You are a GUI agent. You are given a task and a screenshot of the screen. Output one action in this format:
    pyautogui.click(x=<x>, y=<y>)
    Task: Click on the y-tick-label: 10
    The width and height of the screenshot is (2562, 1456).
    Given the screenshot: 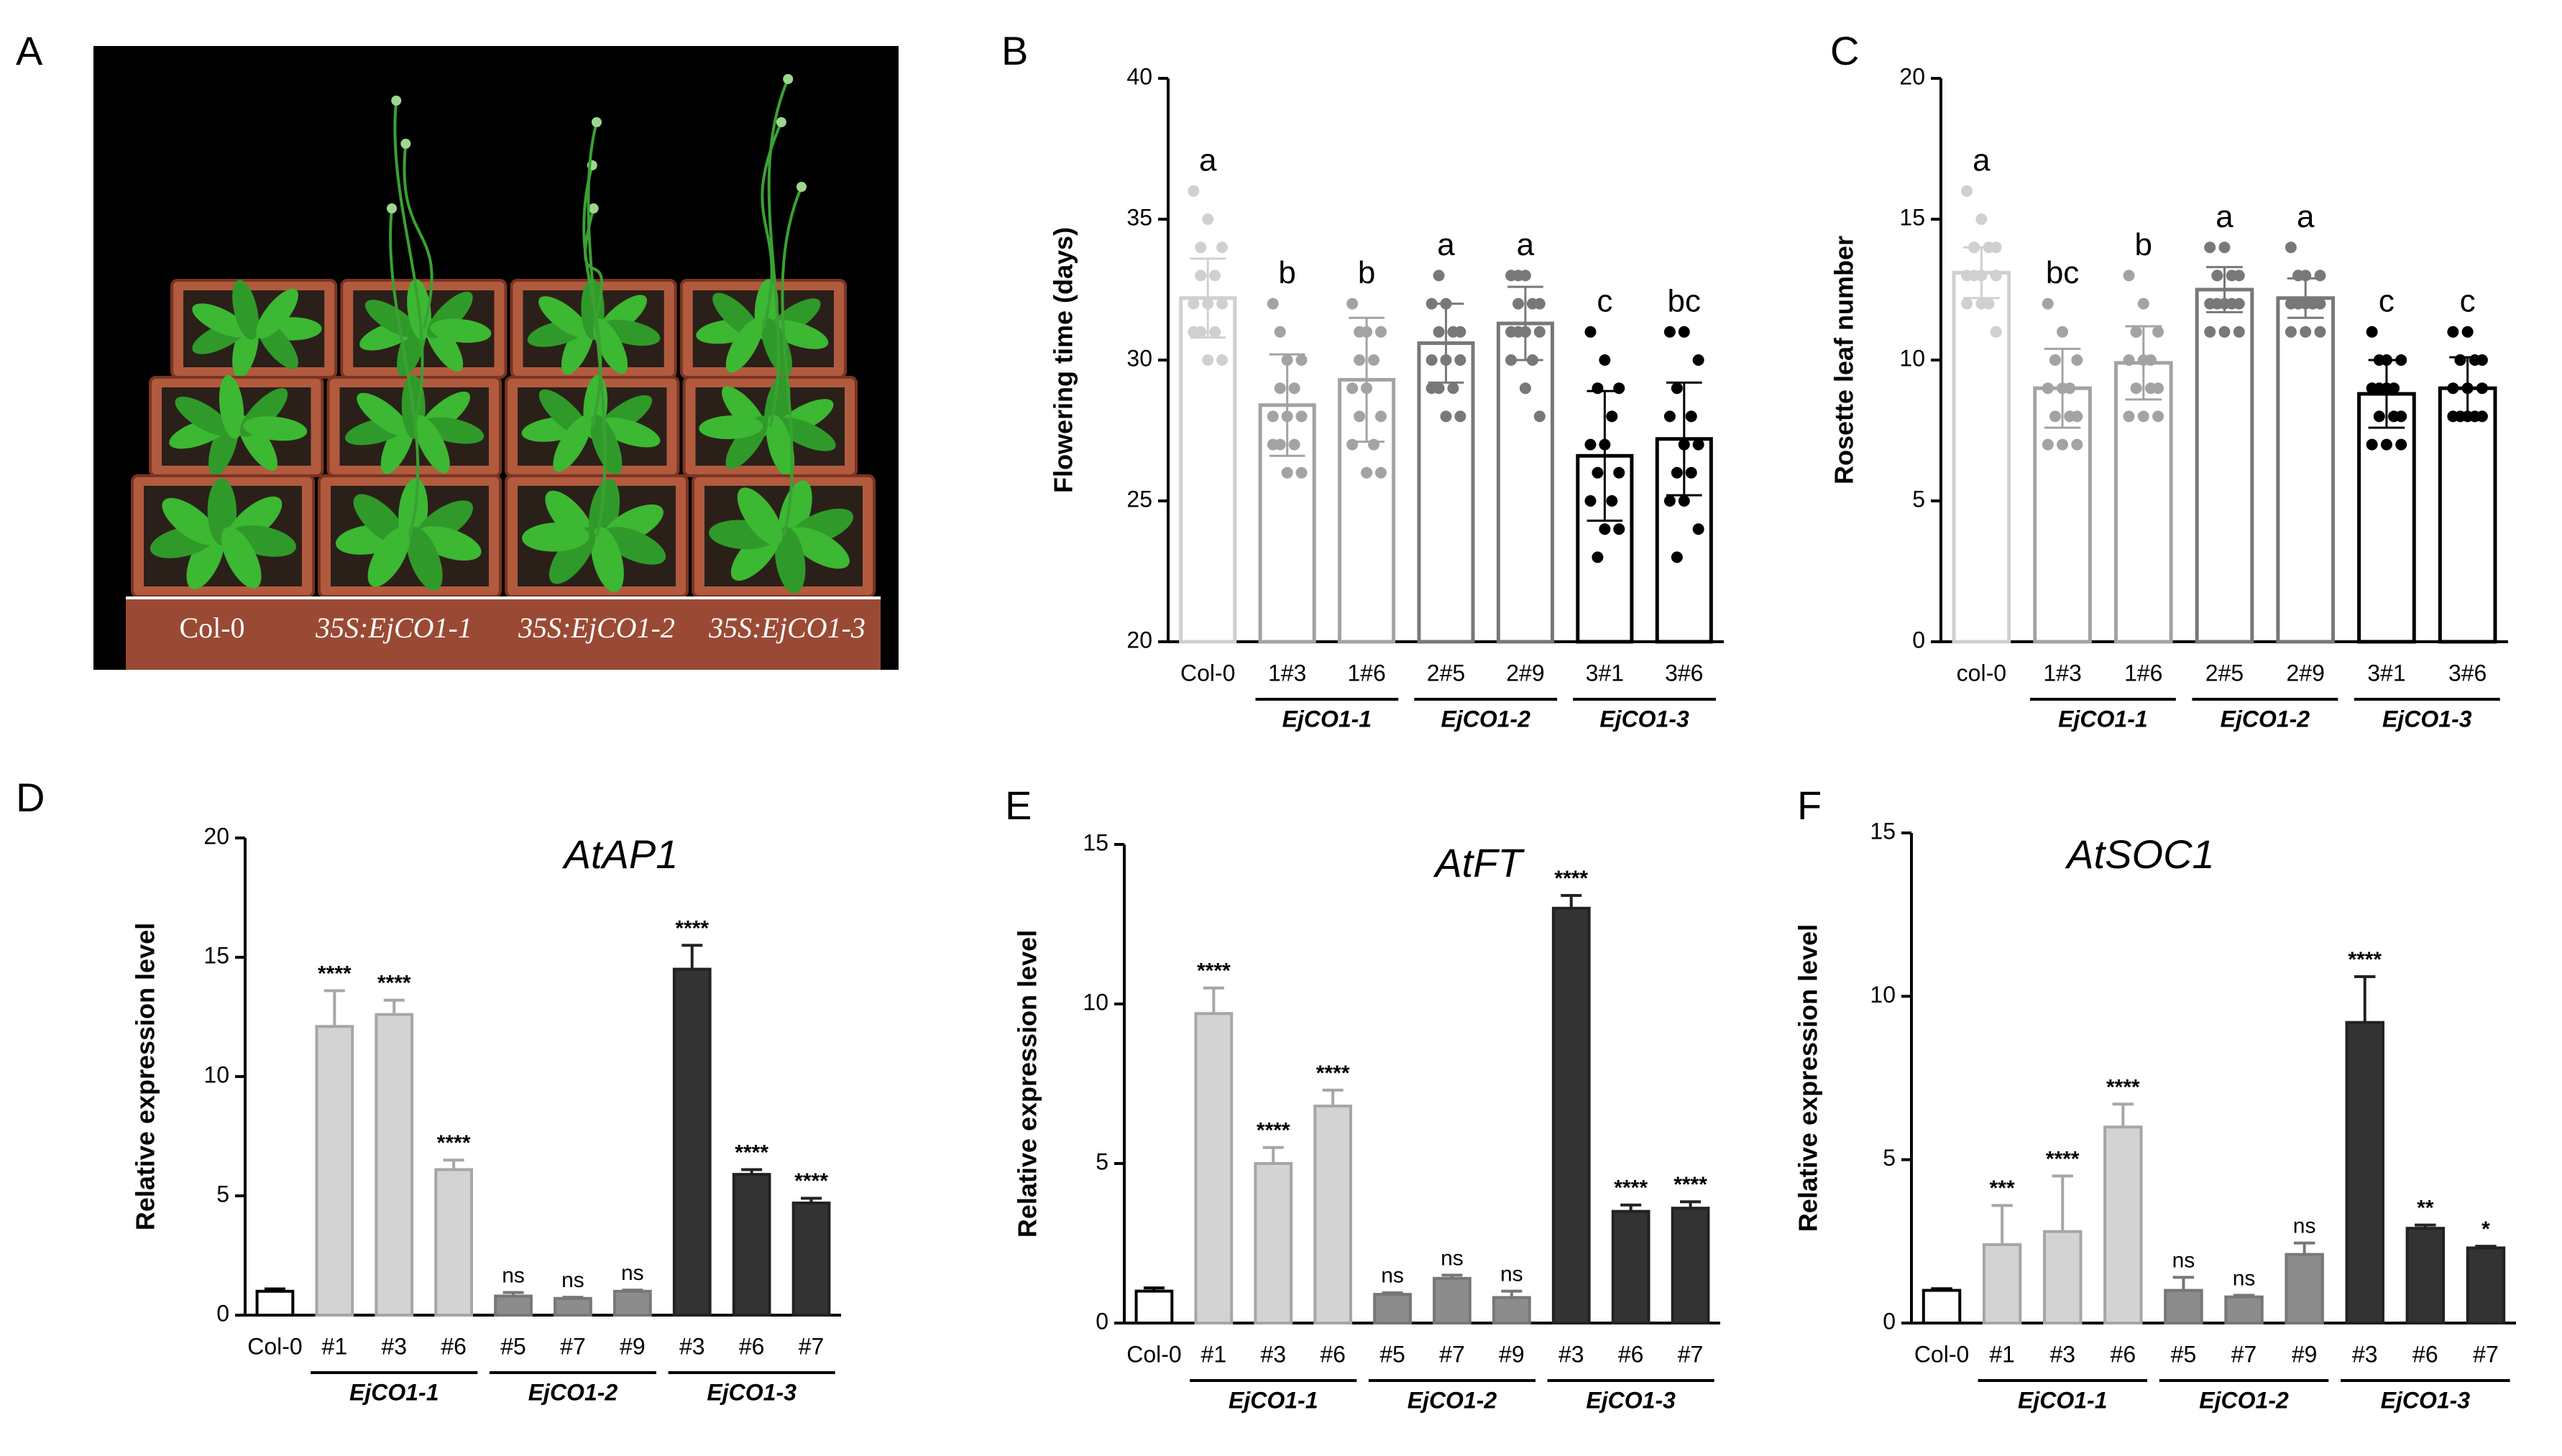 What is the action you would take?
    pyautogui.click(x=1912, y=358)
    